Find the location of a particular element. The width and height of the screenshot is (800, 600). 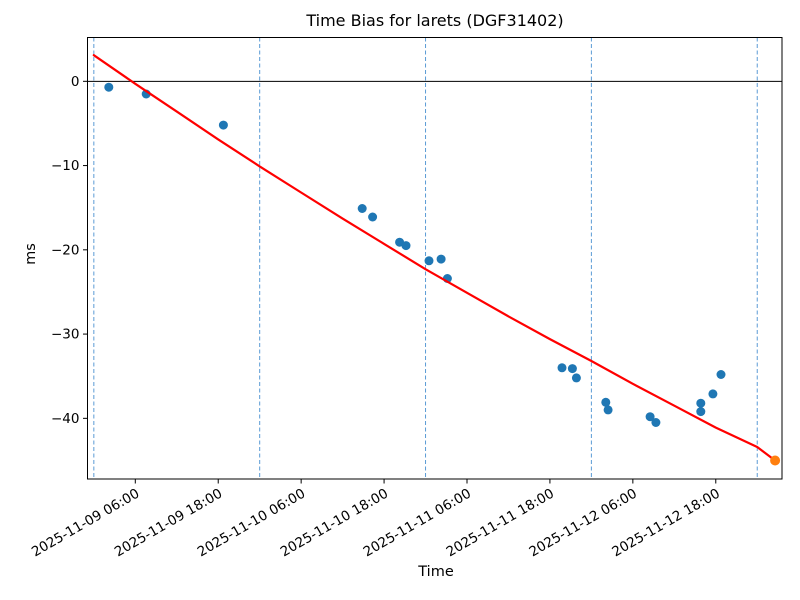

y-axis-label: ms is located at coordinates (31, 254).